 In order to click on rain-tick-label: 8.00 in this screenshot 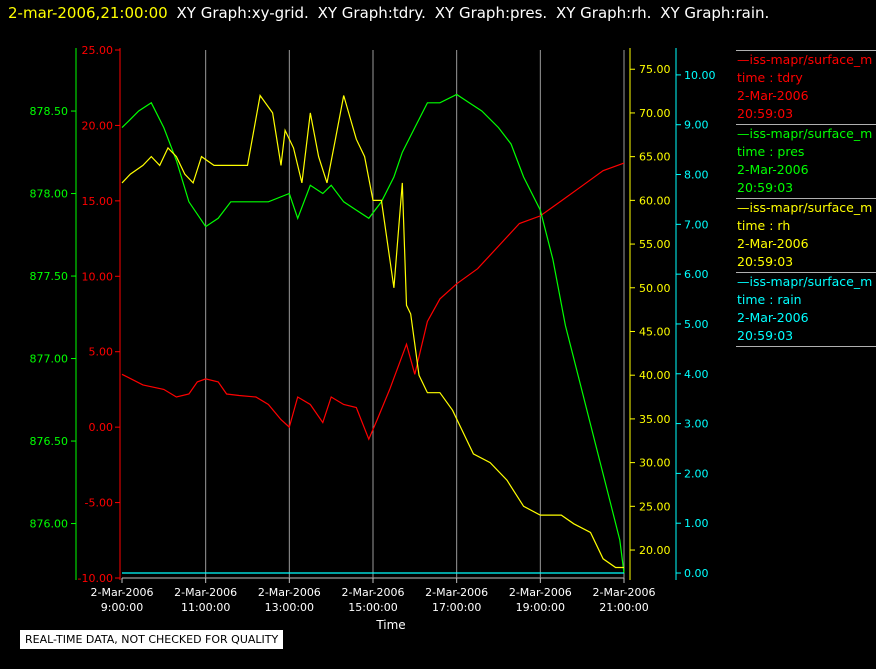, I will do `click(696, 175)`.